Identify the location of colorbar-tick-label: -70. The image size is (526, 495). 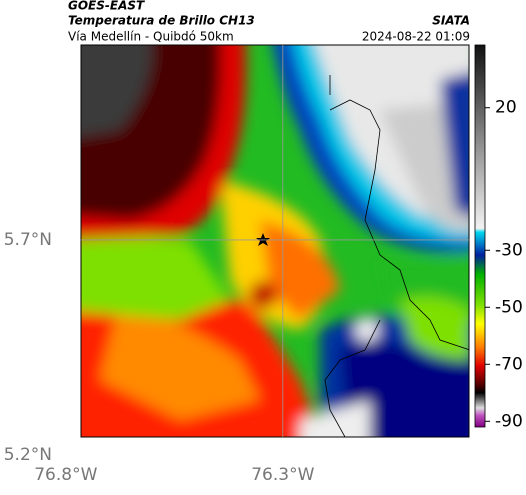
(509, 364).